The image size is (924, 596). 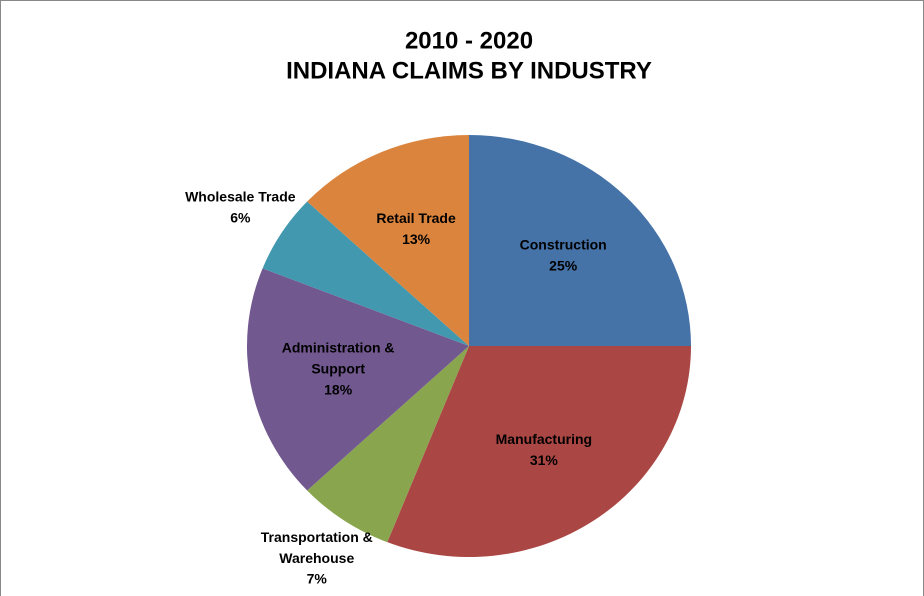 I want to click on data-label: Construction 25%, so click(x=563, y=255).